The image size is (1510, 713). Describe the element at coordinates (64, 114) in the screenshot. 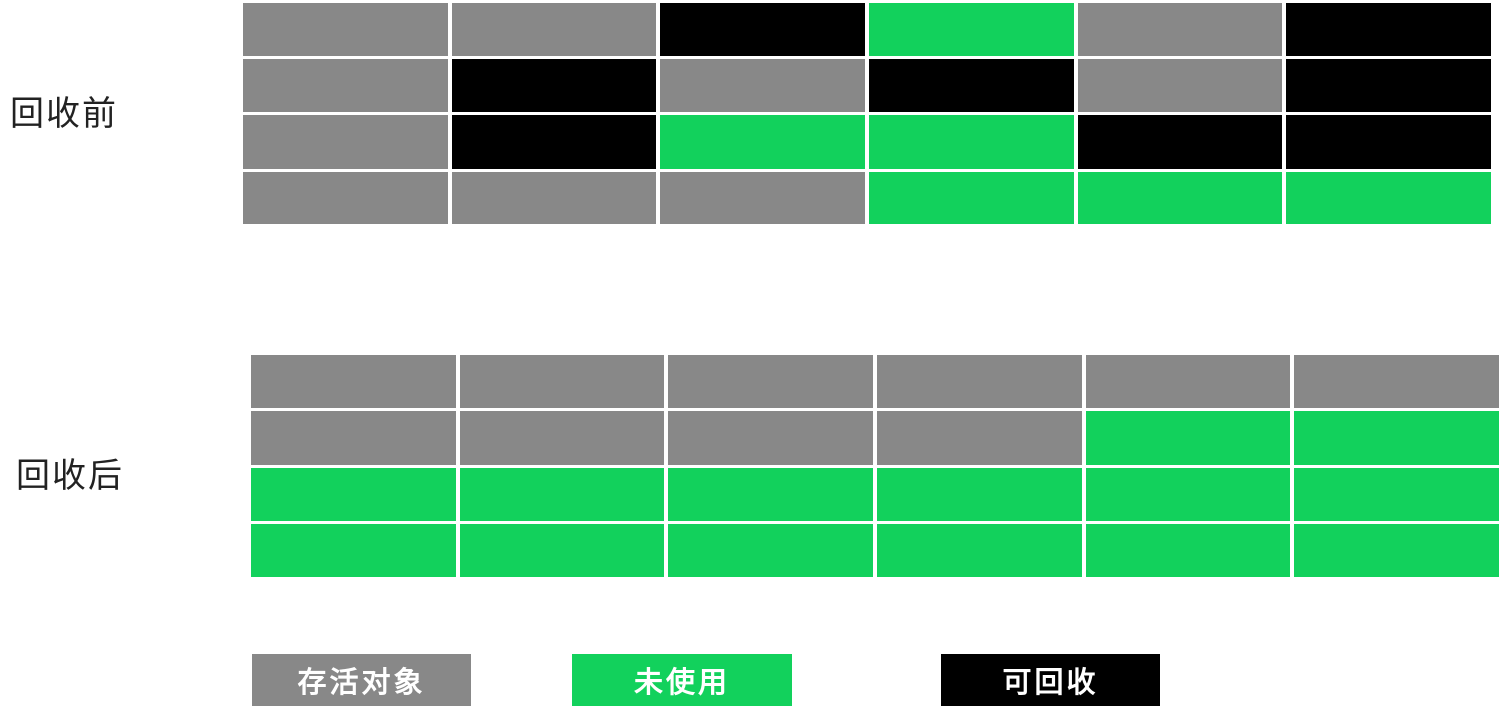

I see `before-collection-label: 回收前` at that location.